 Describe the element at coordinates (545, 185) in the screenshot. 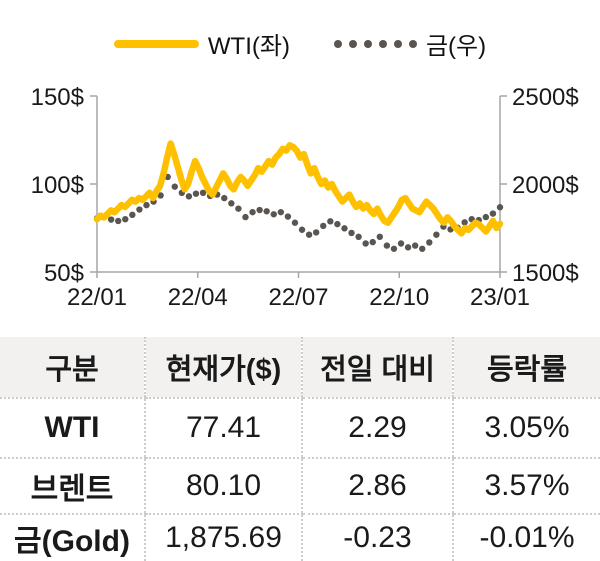

I see `right-axis-tick-label: 2000$` at that location.